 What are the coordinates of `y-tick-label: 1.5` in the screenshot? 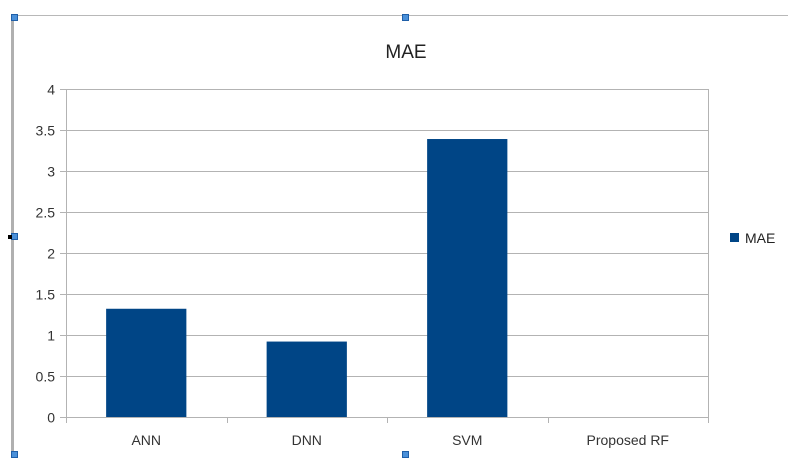 It's located at (46, 295).